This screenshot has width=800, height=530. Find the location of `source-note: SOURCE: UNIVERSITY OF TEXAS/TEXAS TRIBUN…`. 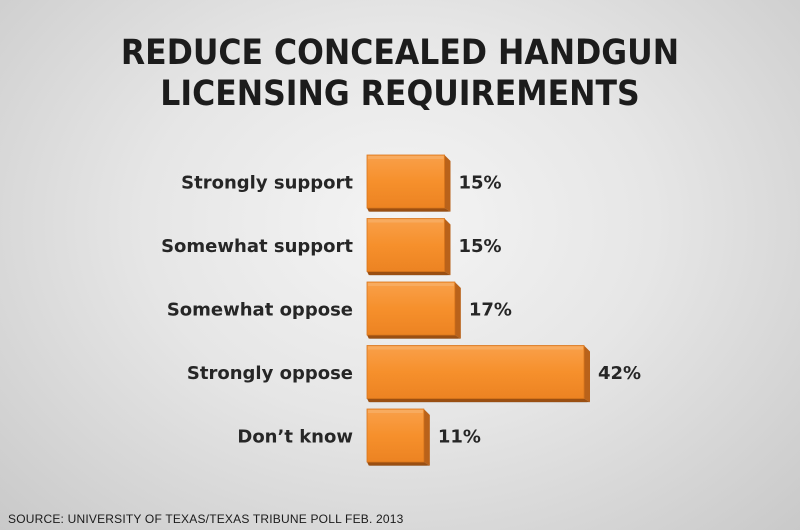

source-note: SOURCE: UNIVERSITY OF TEXAS/TEXAS TRIBUN… is located at coordinates (206, 519).